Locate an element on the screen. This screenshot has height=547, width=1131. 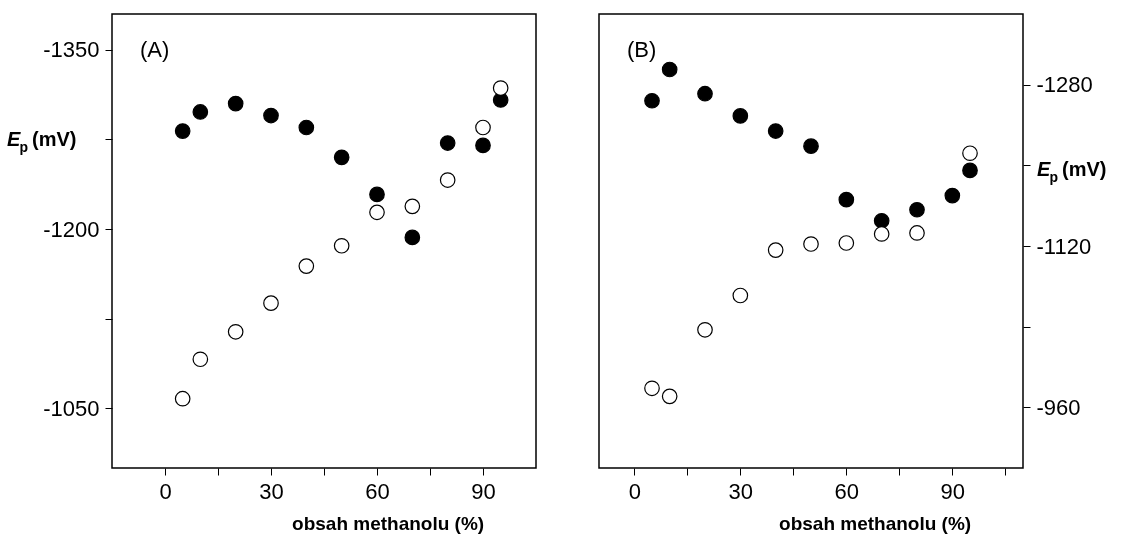
y2-tick-label: -1120 is located at coordinates (1064, 246).